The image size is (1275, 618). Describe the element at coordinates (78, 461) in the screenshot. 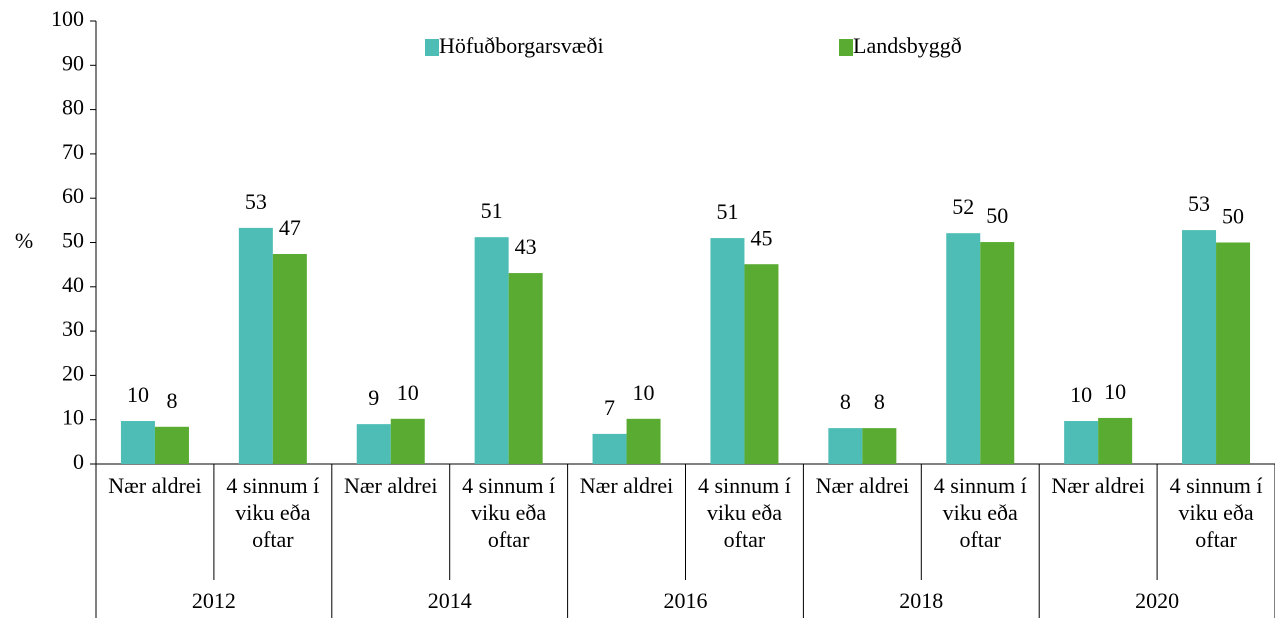

I see `y-tick-label: 0` at that location.